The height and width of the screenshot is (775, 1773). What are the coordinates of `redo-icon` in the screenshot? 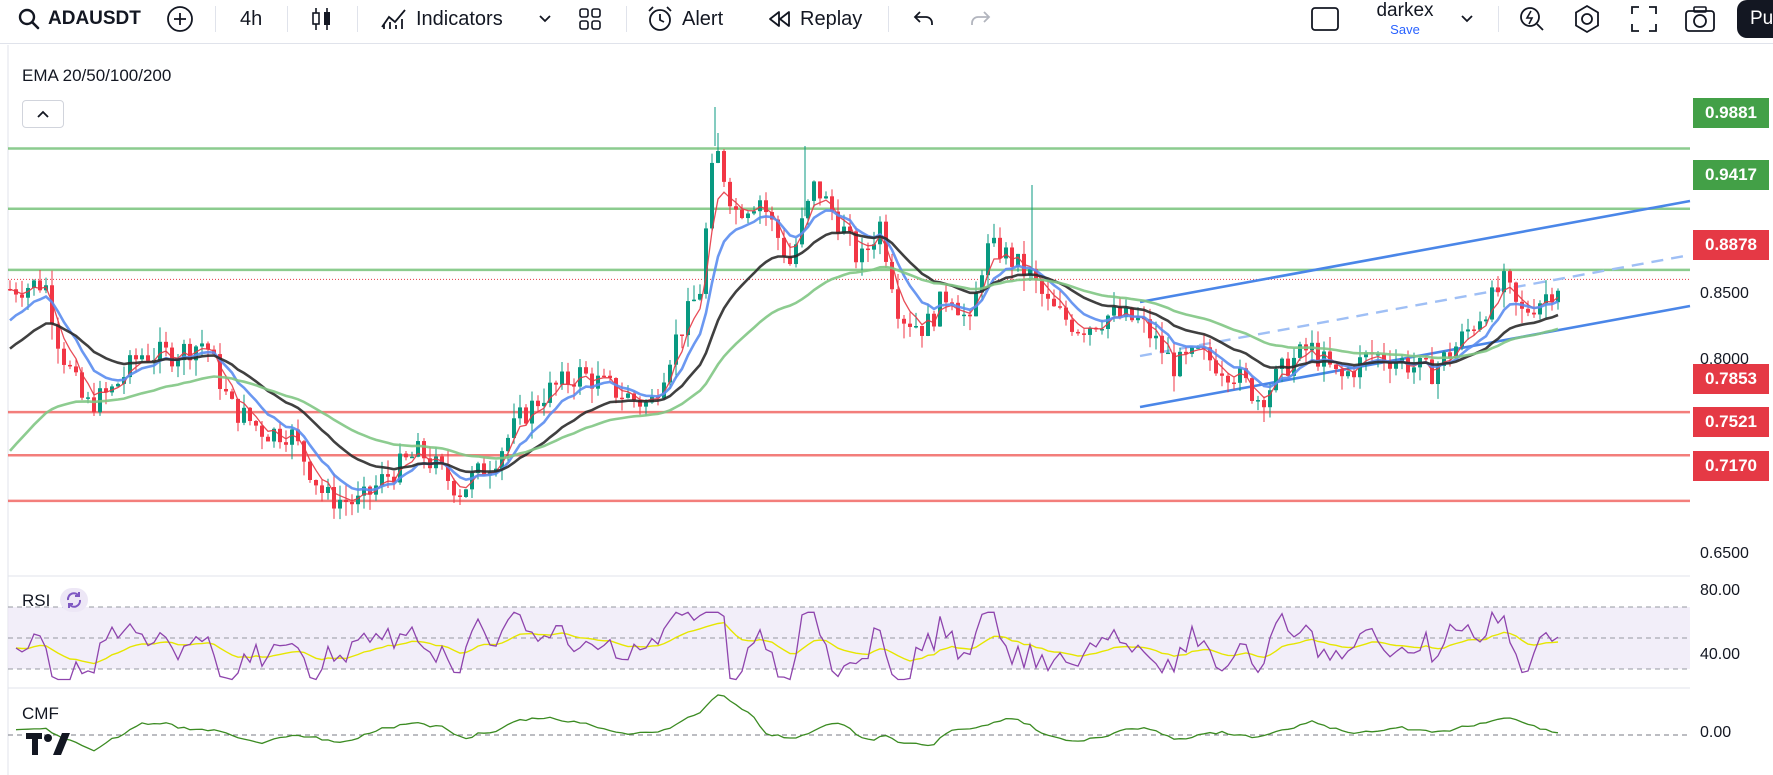 It's located at (980, 19).